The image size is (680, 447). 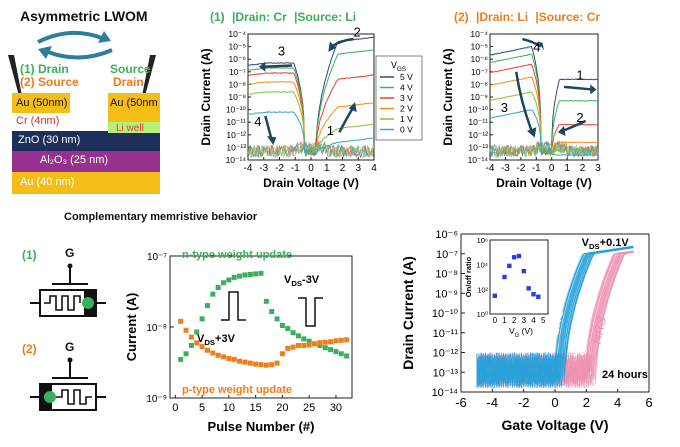 What do you see at coordinates (445, 314) in the screenshot?
I see `y-tick-label: 10⁻¹⁰` at bounding box center [445, 314].